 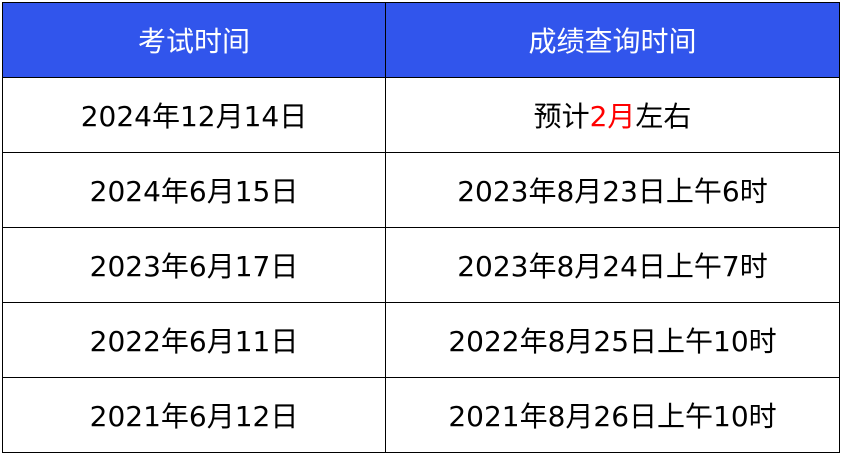 What do you see at coordinates (194, 415) in the screenshot?
I see `exam-date: 2021年6月12日` at bounding box center [194, 415].